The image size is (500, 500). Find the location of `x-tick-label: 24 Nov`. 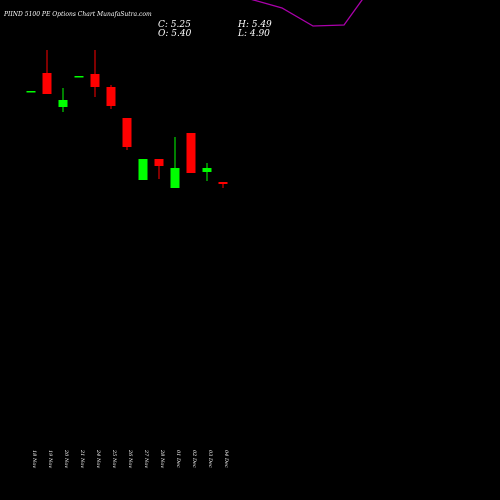

x-tick-label: 24 Nov is located at coordinates (98, 458).